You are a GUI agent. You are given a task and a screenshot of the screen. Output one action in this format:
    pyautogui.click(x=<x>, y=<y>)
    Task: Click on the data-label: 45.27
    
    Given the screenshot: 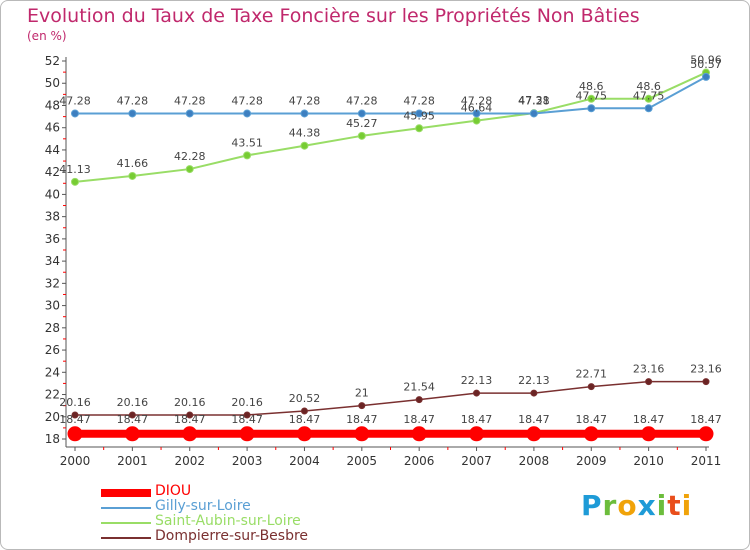 What is the action you would take?
    pyautogui.click(x=362, y=123)
    